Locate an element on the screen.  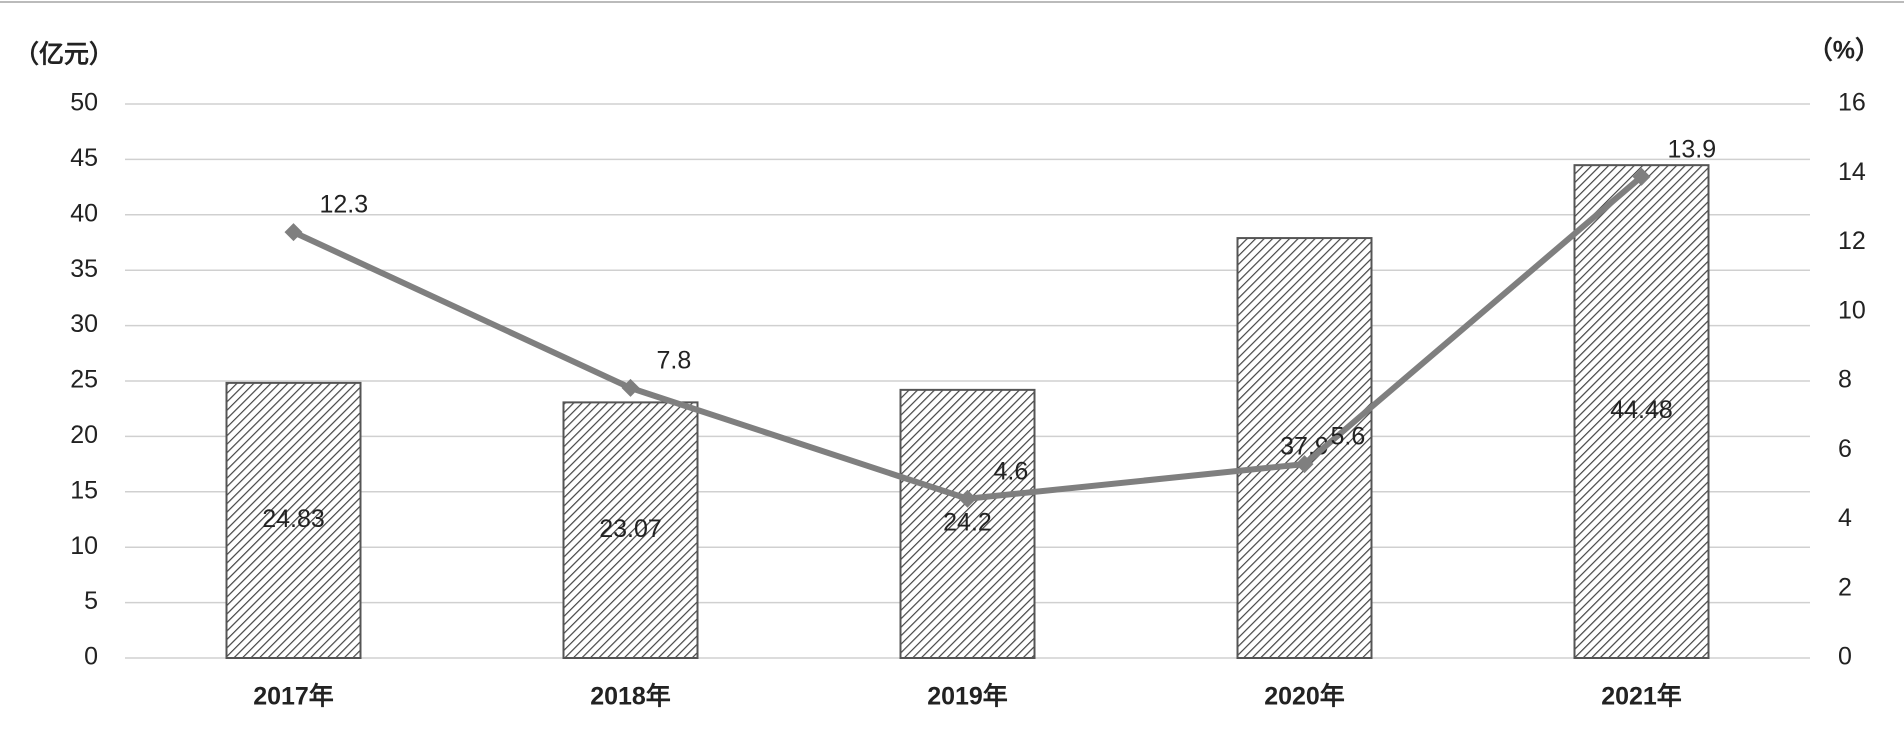
bar-value-label: 23.07 is located at coordinates (630, 529).